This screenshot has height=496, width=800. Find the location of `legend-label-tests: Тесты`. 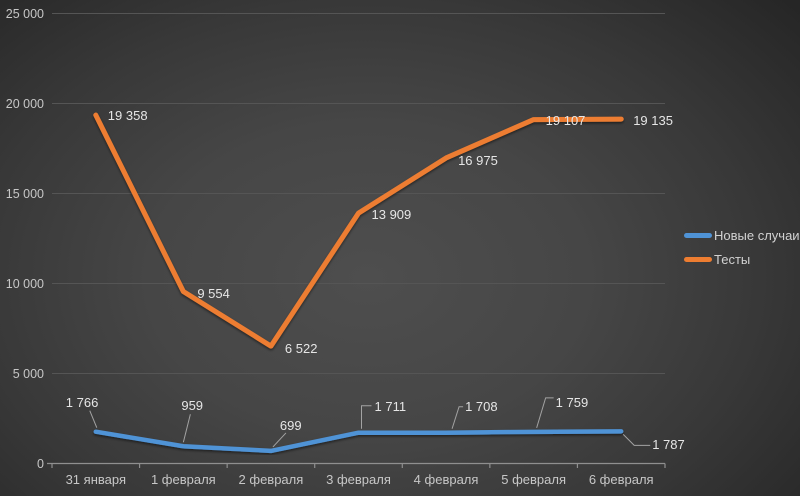

legend-label-tests: Тесты is located at coordinates (732, 259).